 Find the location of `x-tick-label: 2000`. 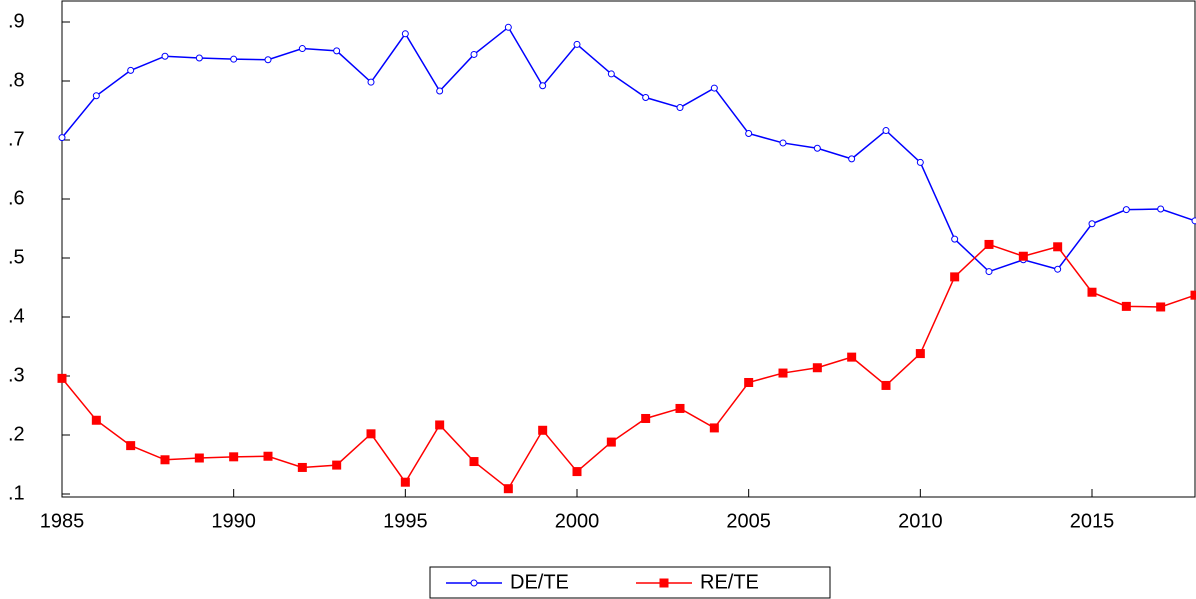

x-tick-label: 2000 is located at coordinates (577, 521).